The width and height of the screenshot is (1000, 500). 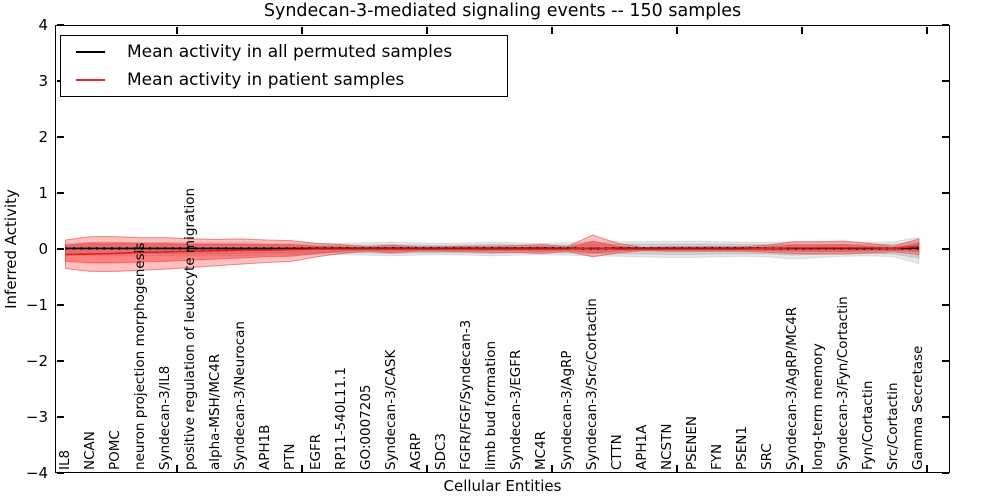 What do you see at coordinates (36, 417) in the screenshot?
I see `y-tick-label: −3` at bounding box center [36, 417].